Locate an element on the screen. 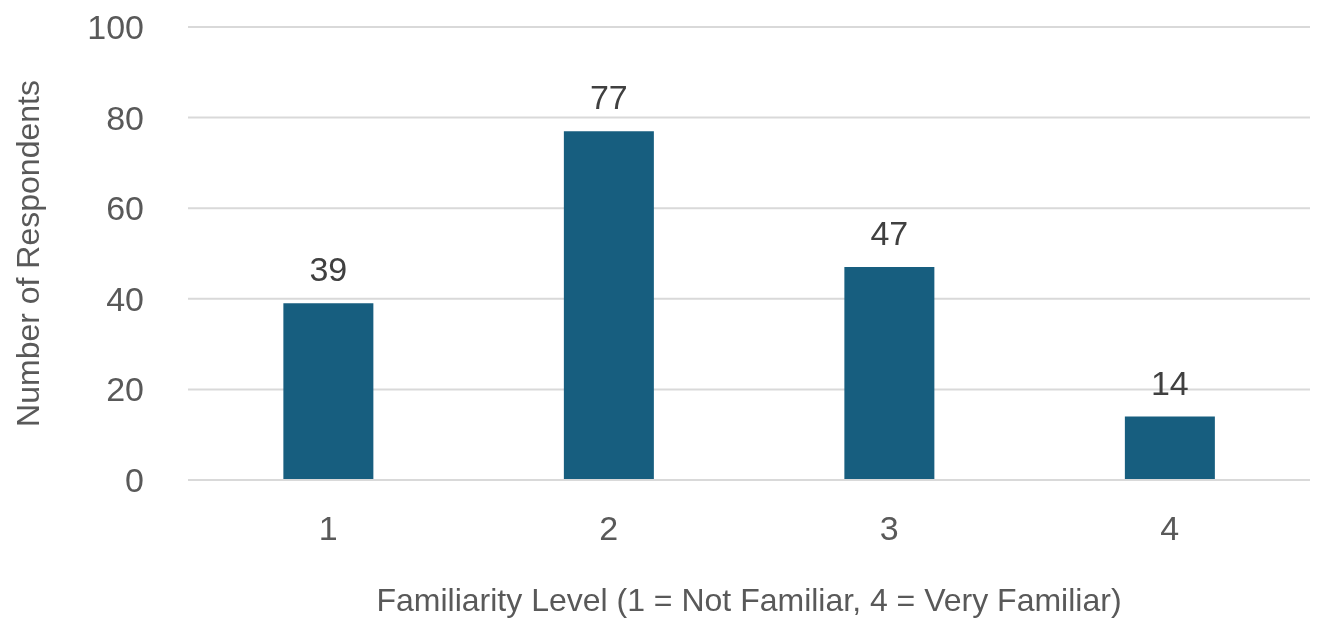 This screenshot has height=627, width=1321. x-tick-label: 1 is located at coordinates (328, 528).